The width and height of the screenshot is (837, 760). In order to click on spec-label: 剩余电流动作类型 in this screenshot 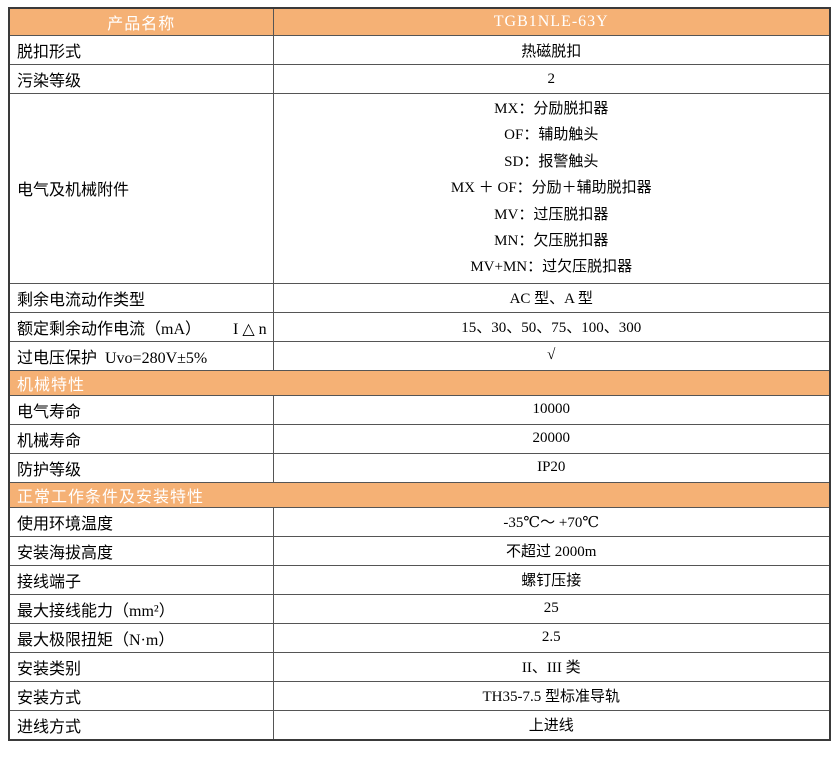, I will do `click(141, 297)`.